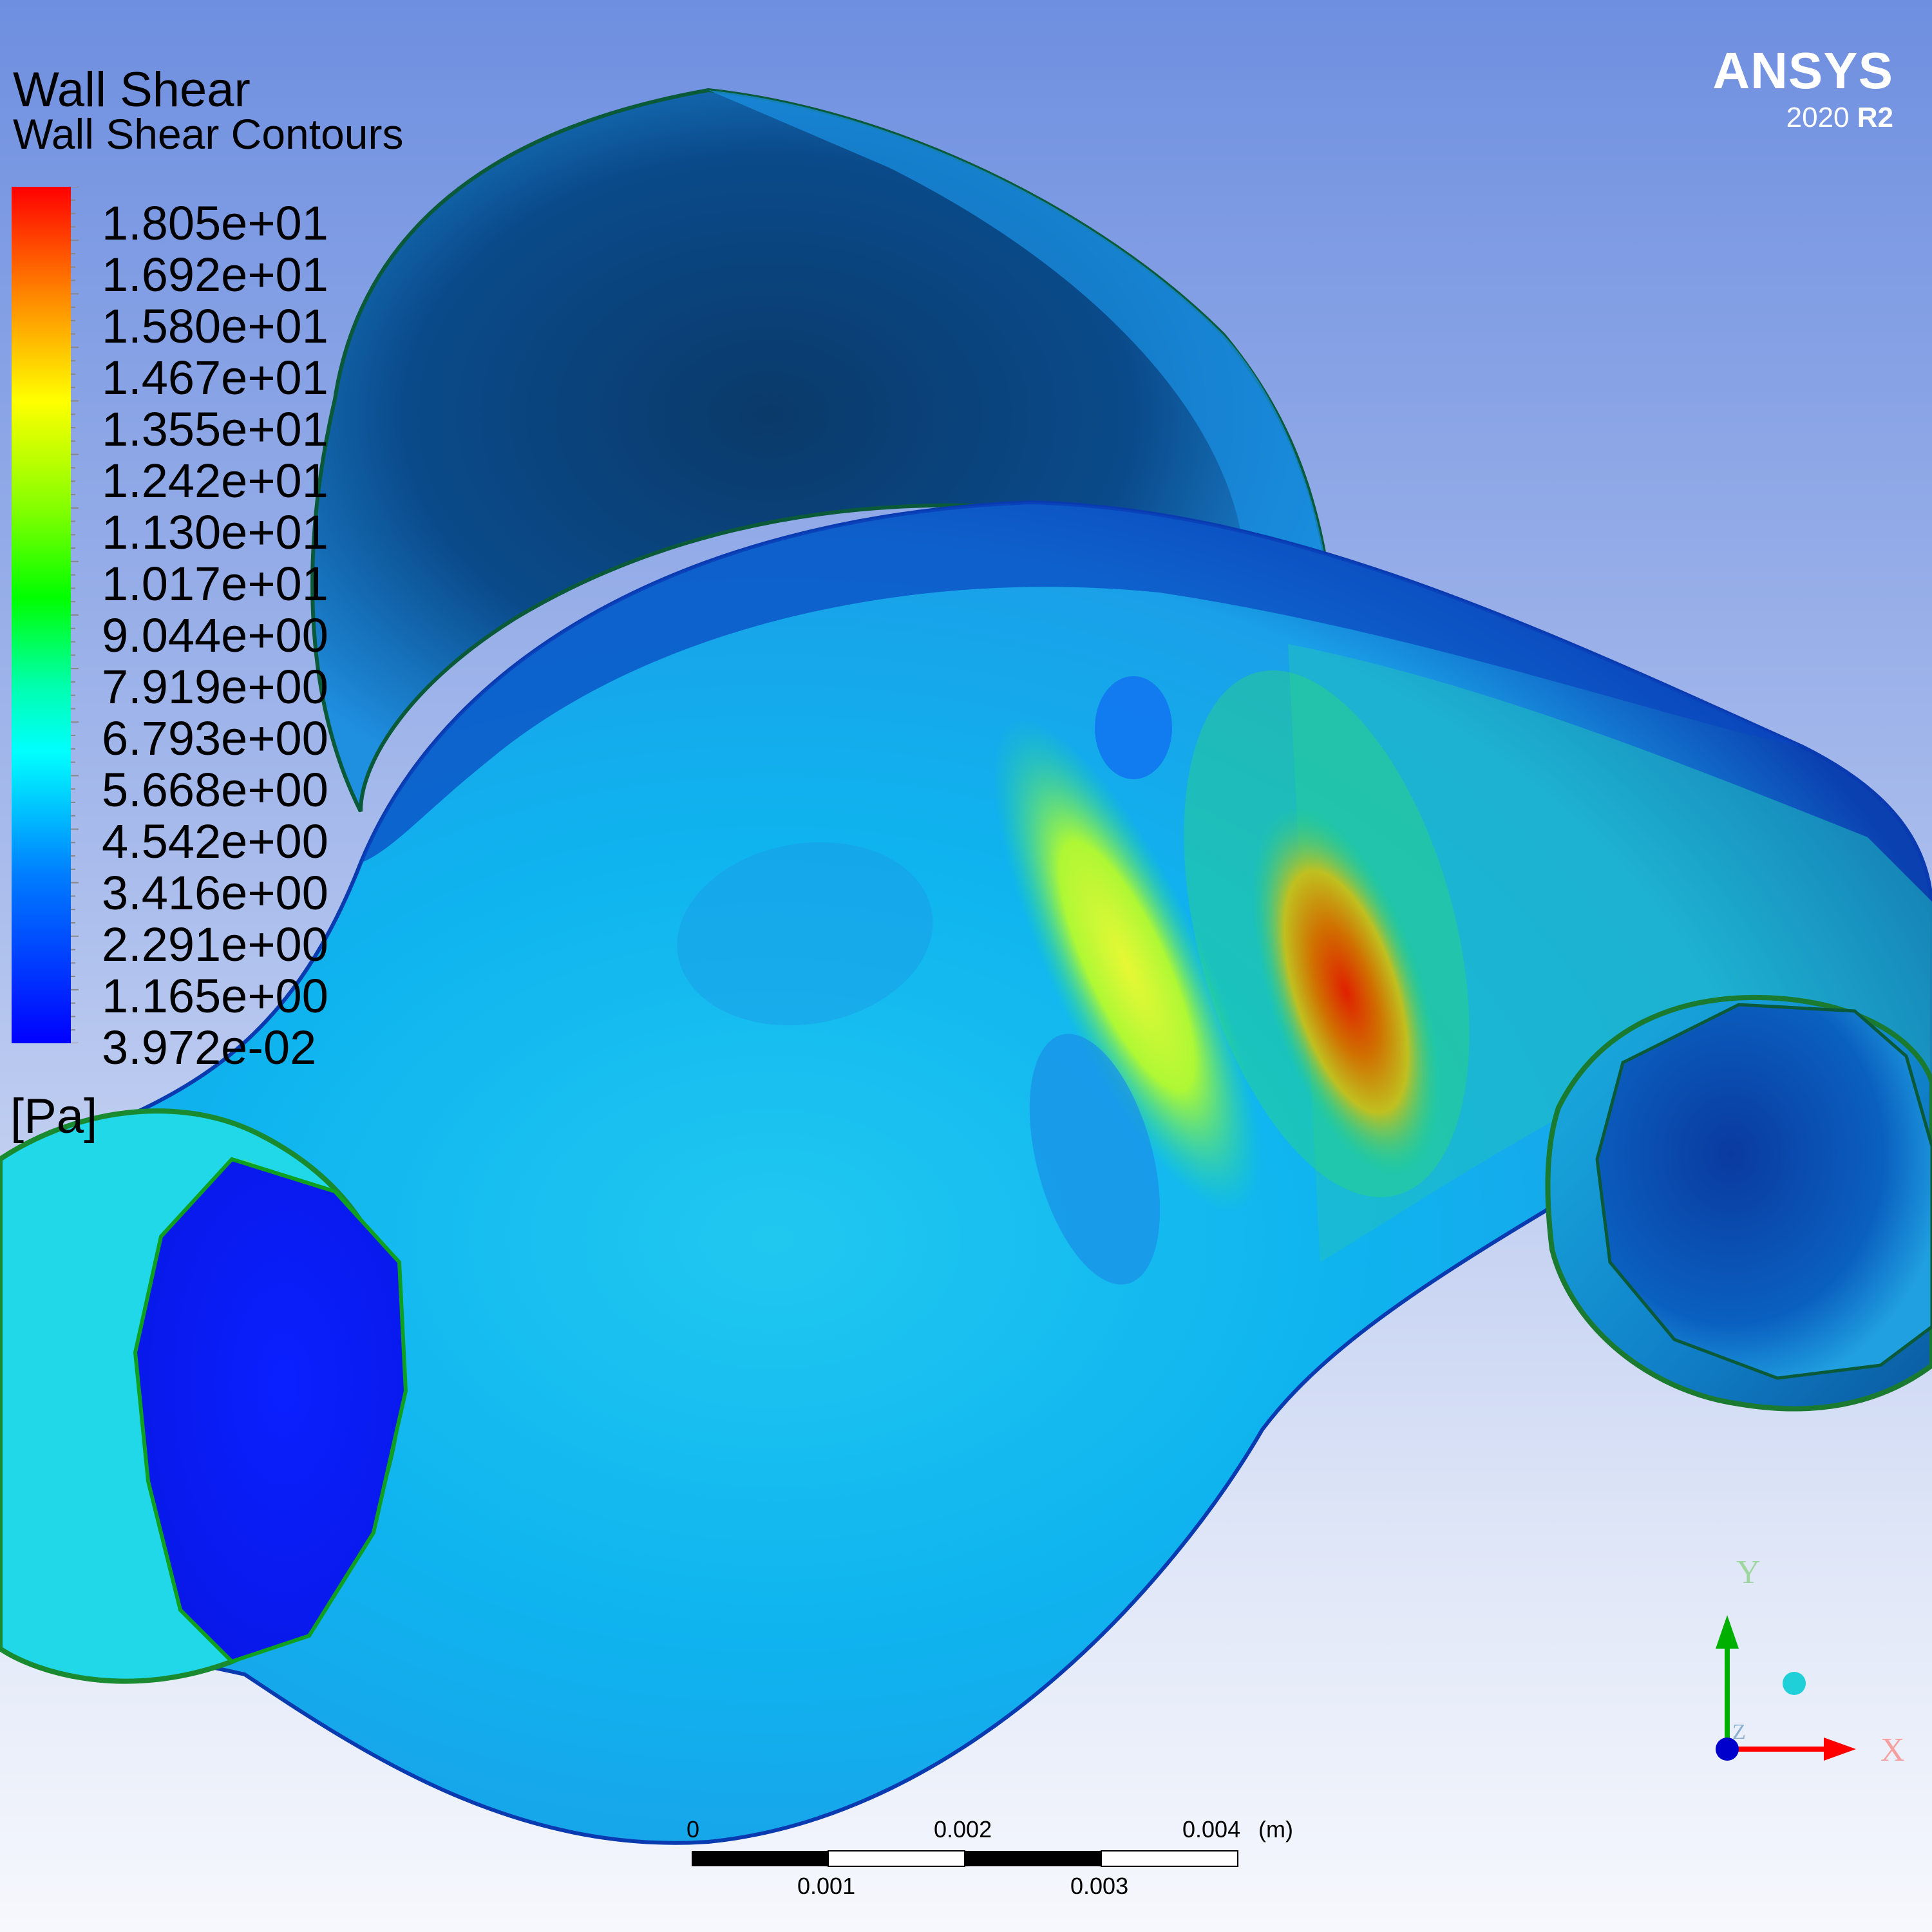  Describe the element at coordinates (1748, 1572) in the screenshot. I see `axis-y-label: Y` at that location.